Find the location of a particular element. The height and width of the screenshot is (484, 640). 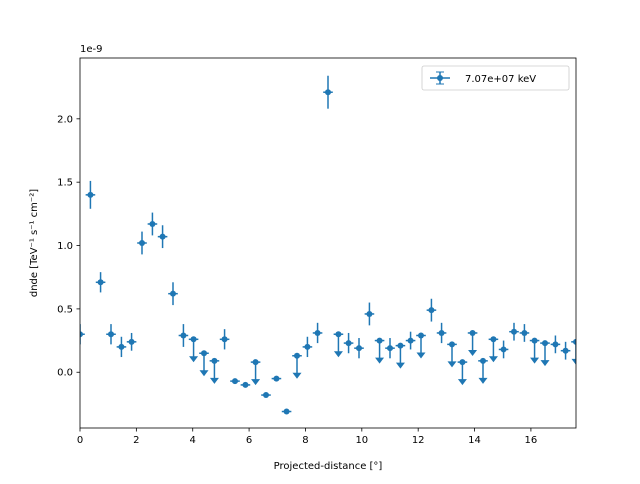

y-tick-label: 1.5 is located at coordinates (65, 183).